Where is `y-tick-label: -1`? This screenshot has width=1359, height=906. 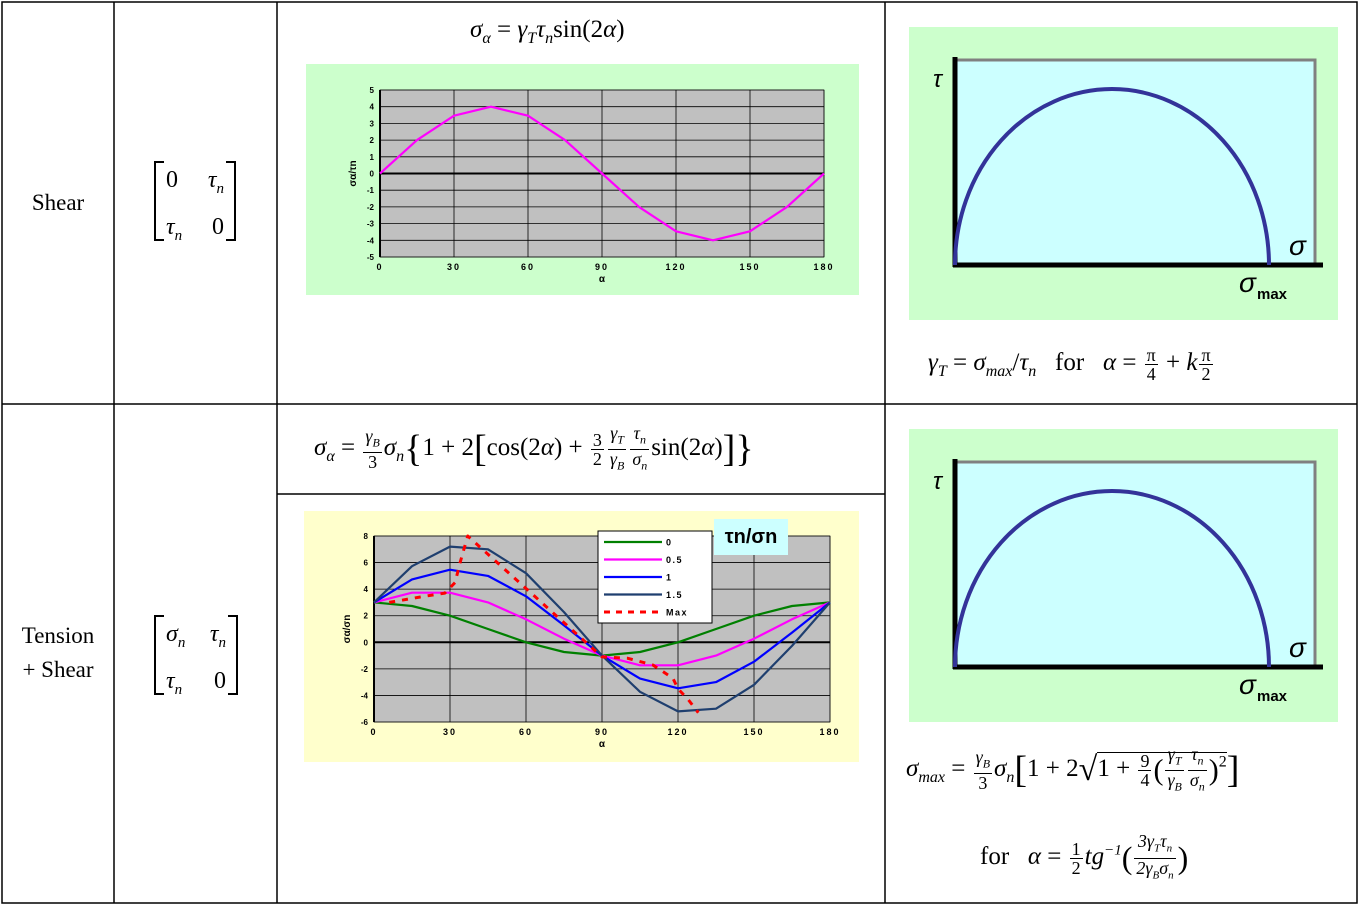
y-tick-label: -1 is located at coordinates (371, 190).